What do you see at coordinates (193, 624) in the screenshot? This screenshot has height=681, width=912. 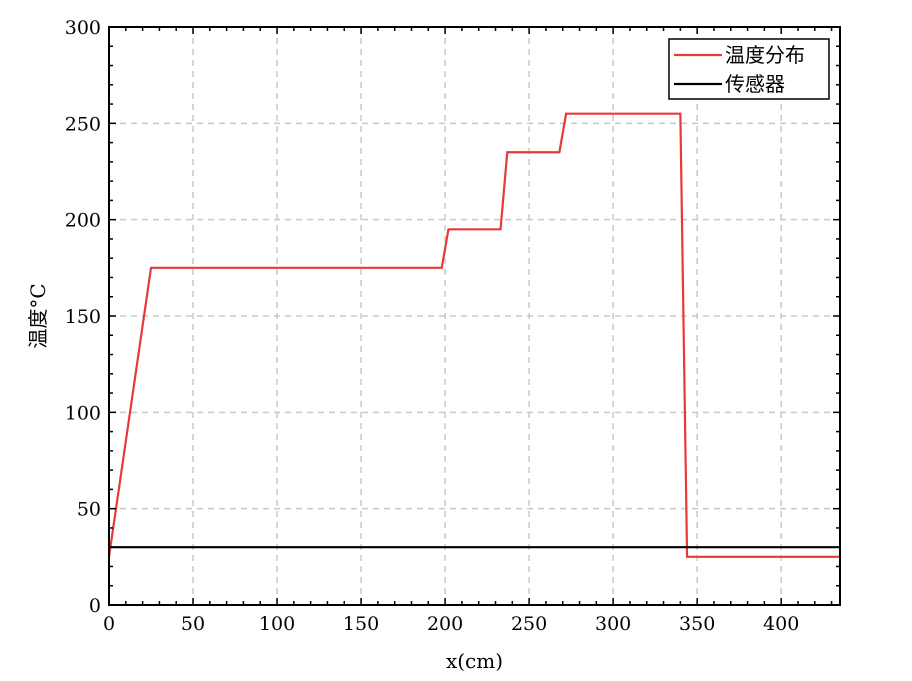 I see `x-tick-label: 50` at bounding box center [193, 624].